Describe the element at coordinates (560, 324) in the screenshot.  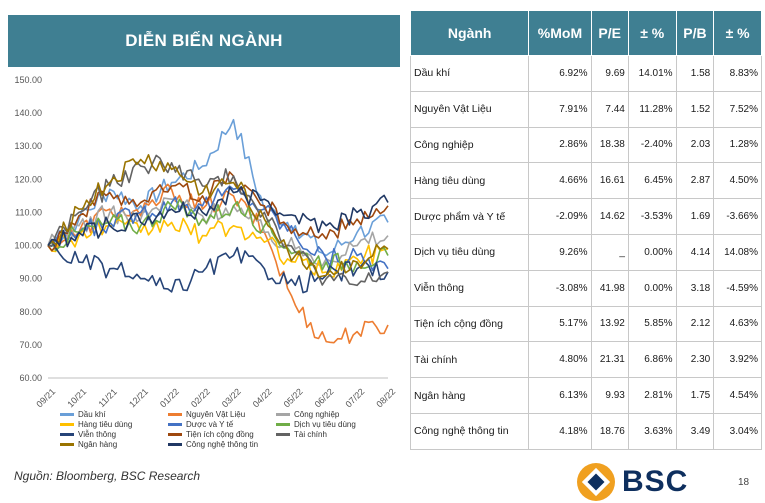
I see `value-cell: 5.17%` at that location.